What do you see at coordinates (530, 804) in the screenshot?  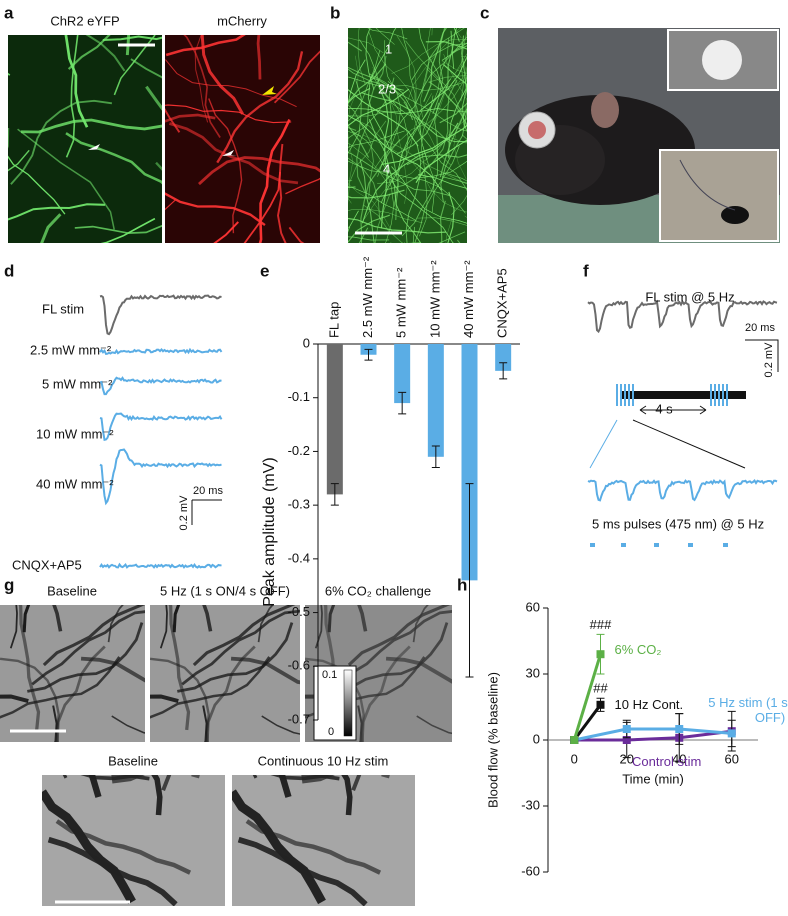 I see `y-tick-label: -30` at bounding box center [530, 804].